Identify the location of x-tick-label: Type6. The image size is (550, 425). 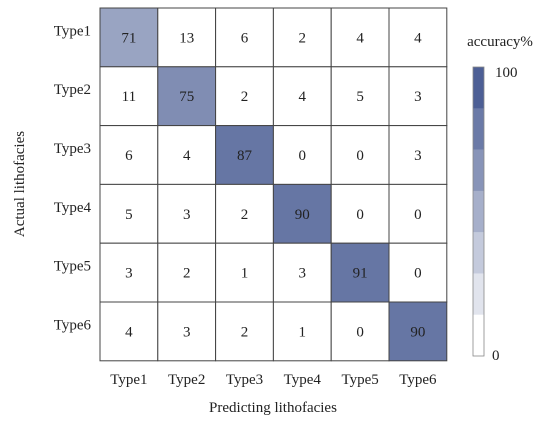
(418, 380).